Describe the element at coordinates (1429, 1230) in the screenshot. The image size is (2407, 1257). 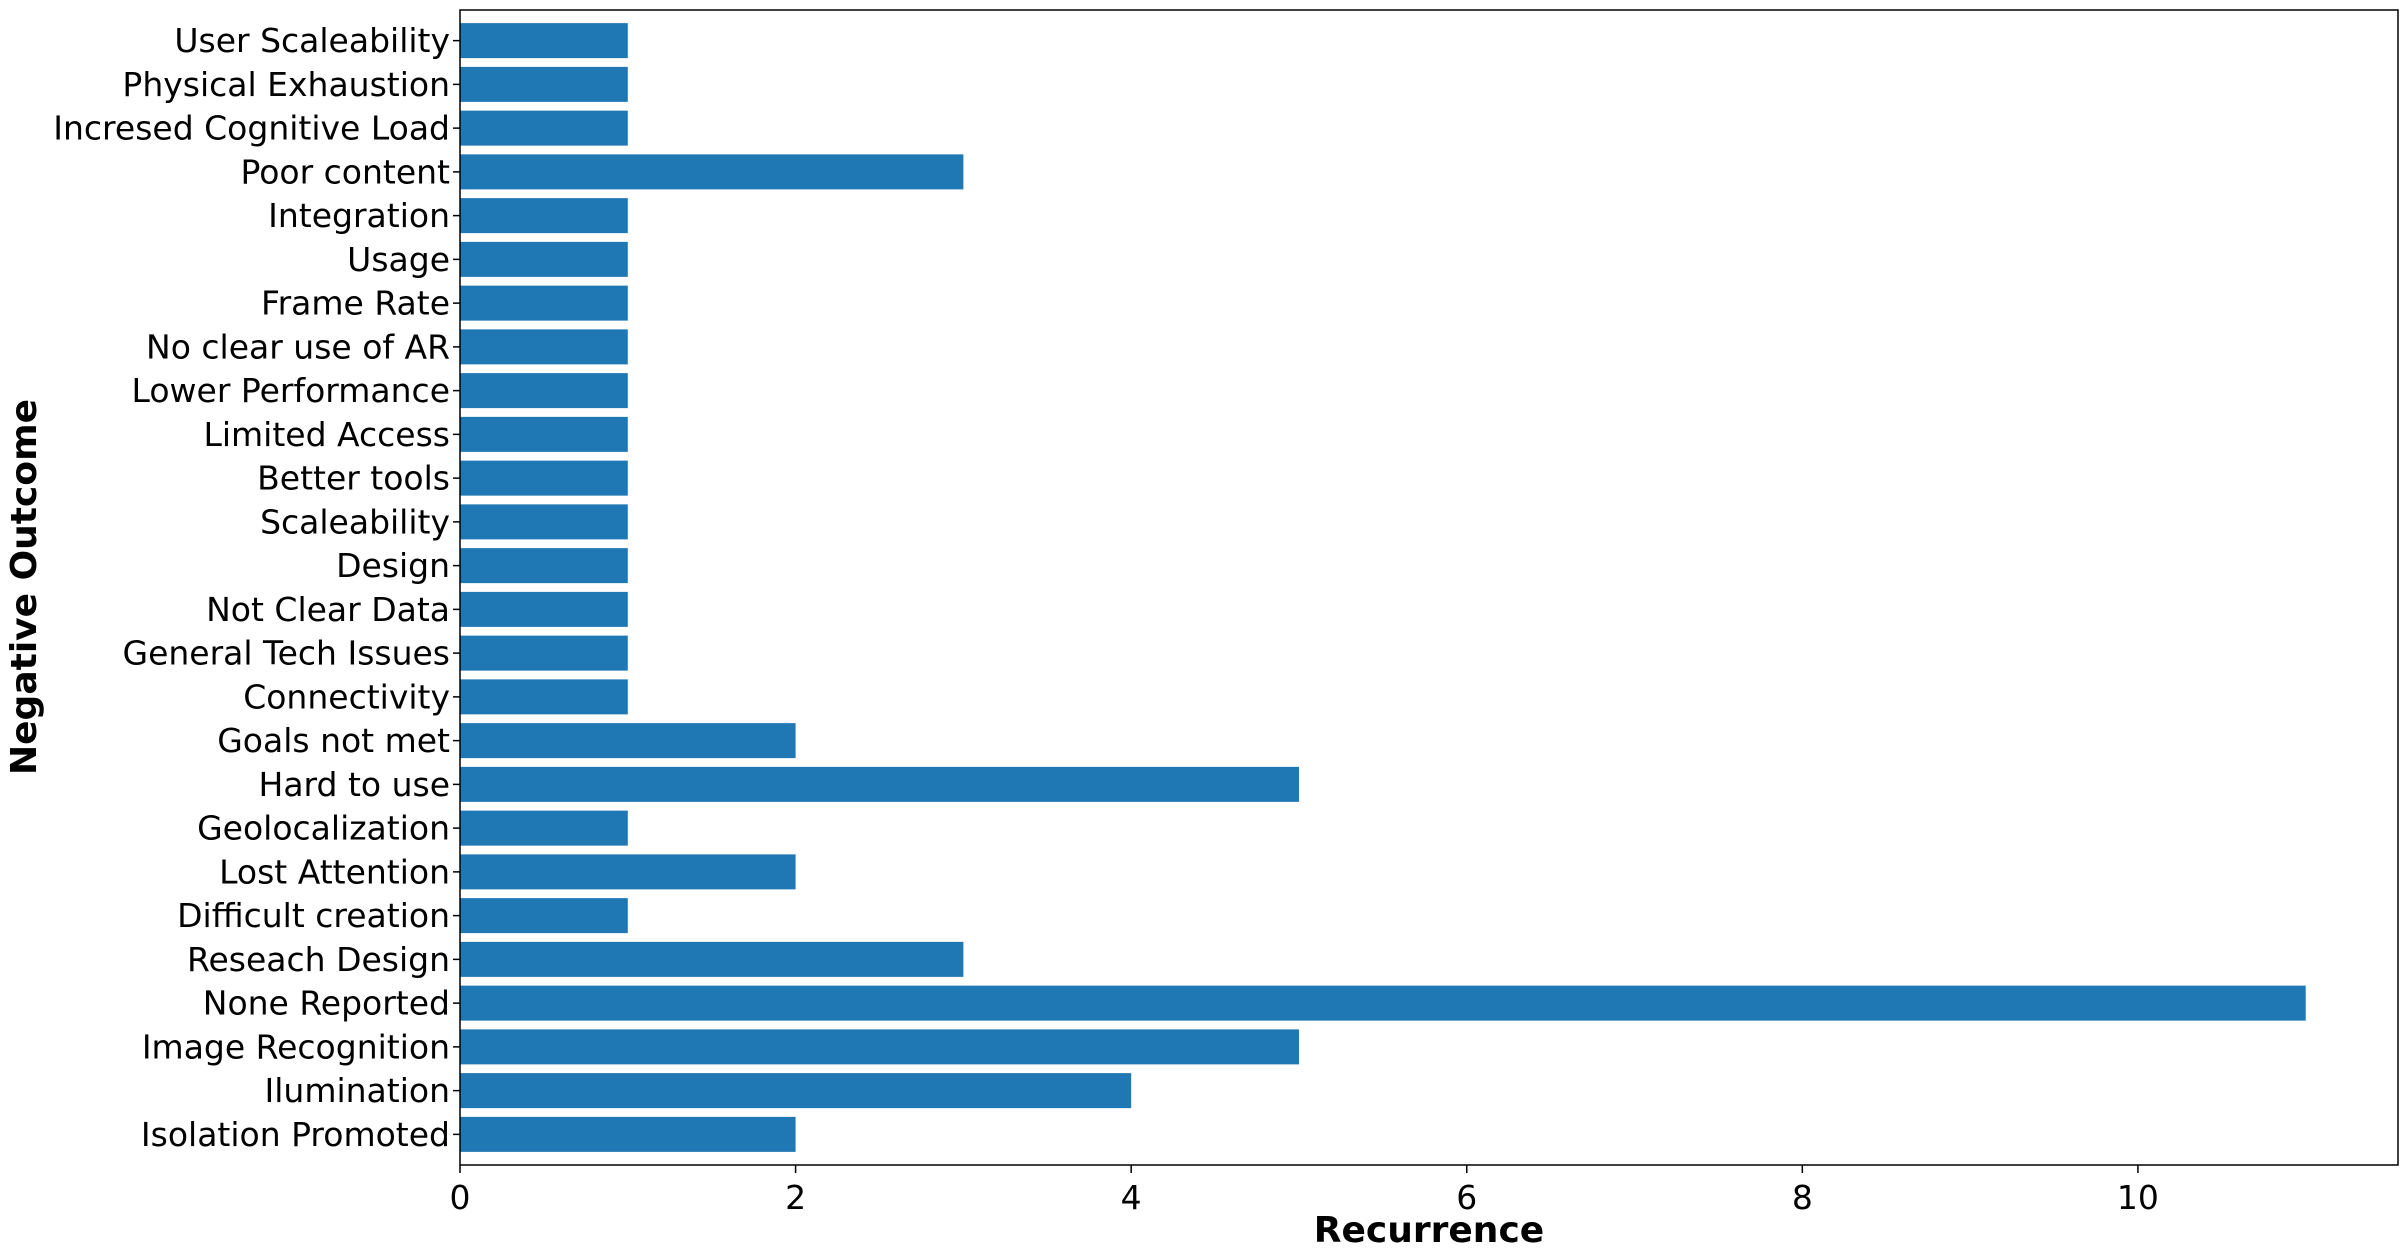
I see `x-axis-title: Recurrence` at that location.